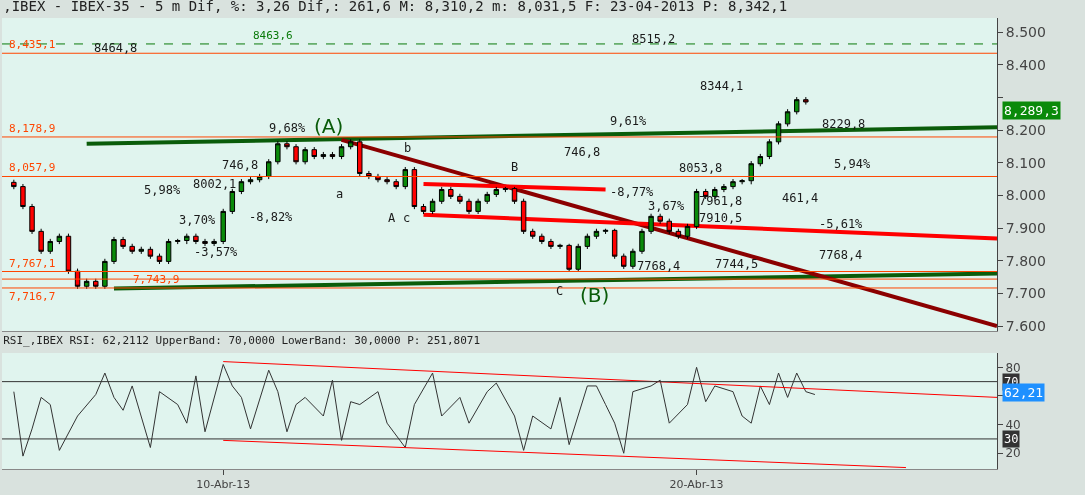  Describe the element at coordinates (242, 340) in the screenshot. I see `chart-title: RSI_,IBEX RSI: 62,2112 UpperBand: 70,0000 LowerBand: 30,0000 P: 251,8071` at that location.